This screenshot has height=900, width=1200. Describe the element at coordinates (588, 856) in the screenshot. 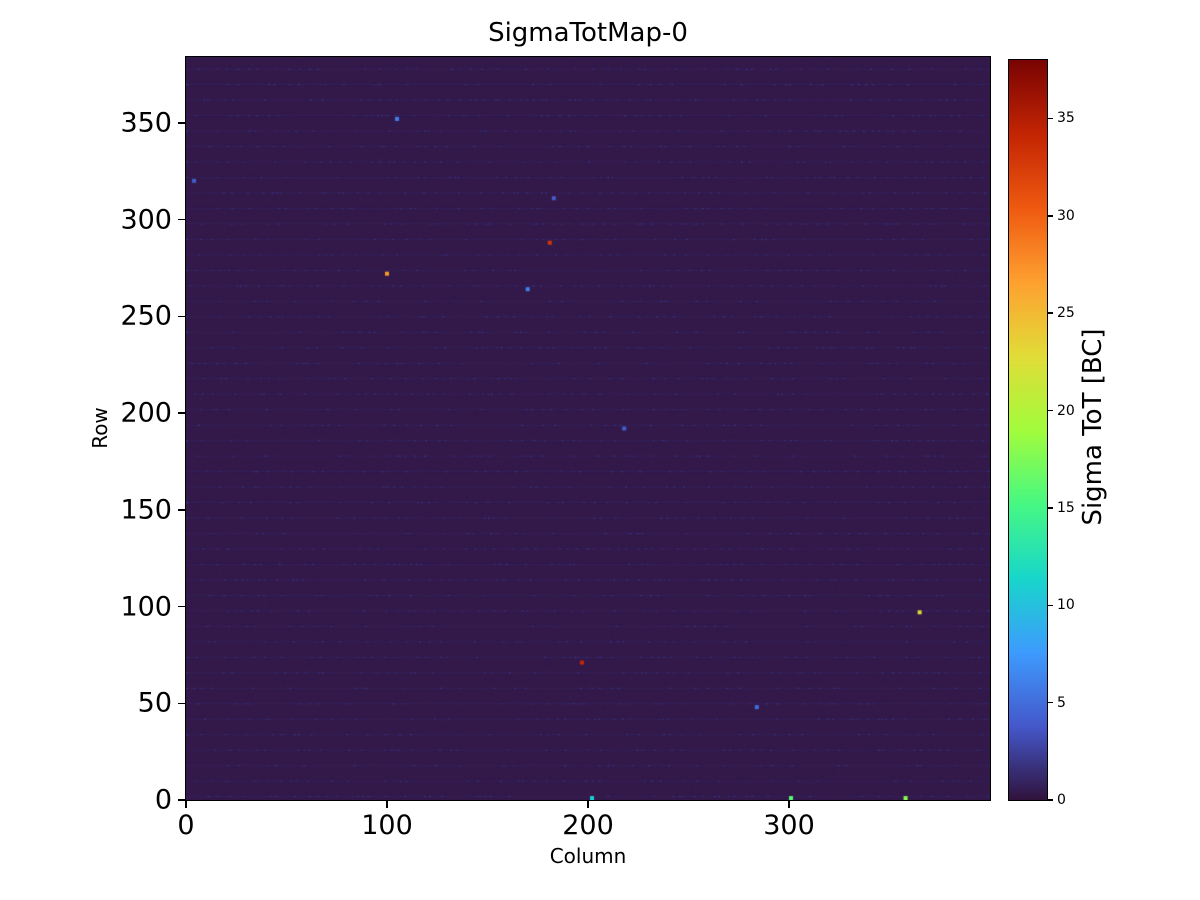

I see `x-axis-label: Column` at that location.